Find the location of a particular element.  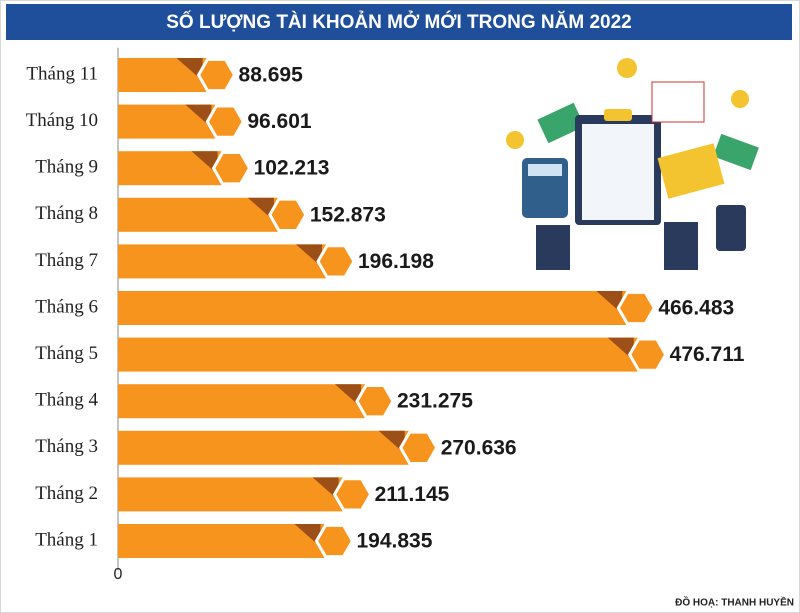

category-label: Tháng 5 is located at coordinates (66, 353).